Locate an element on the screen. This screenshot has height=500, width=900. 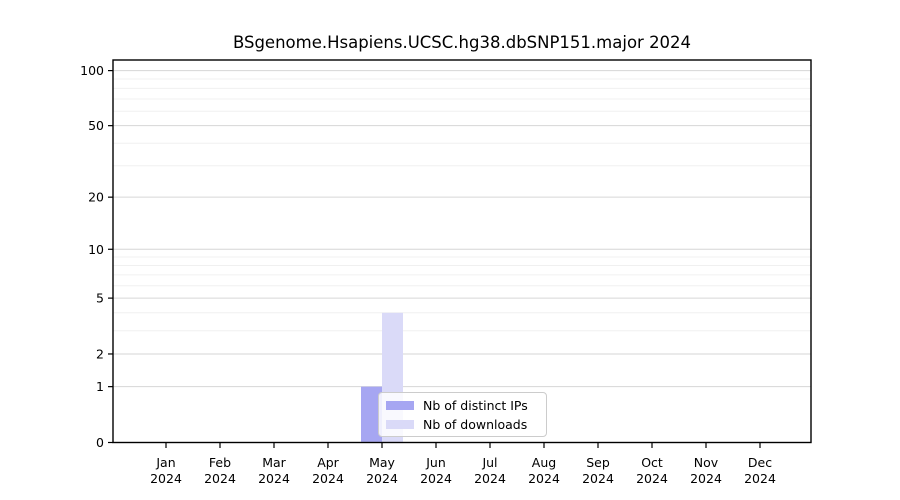
x-tick-label: Jun 2024 is located at coordinates (436, 470).